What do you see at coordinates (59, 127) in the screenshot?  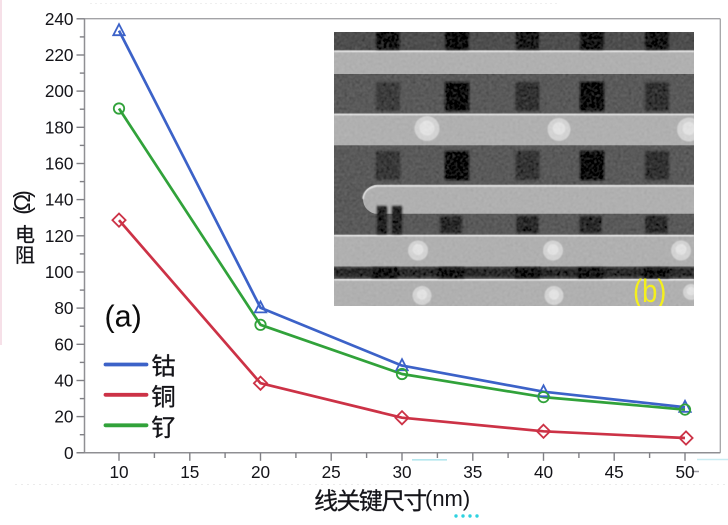 I see `svg-text: 180` at bounding box center [59, 127].